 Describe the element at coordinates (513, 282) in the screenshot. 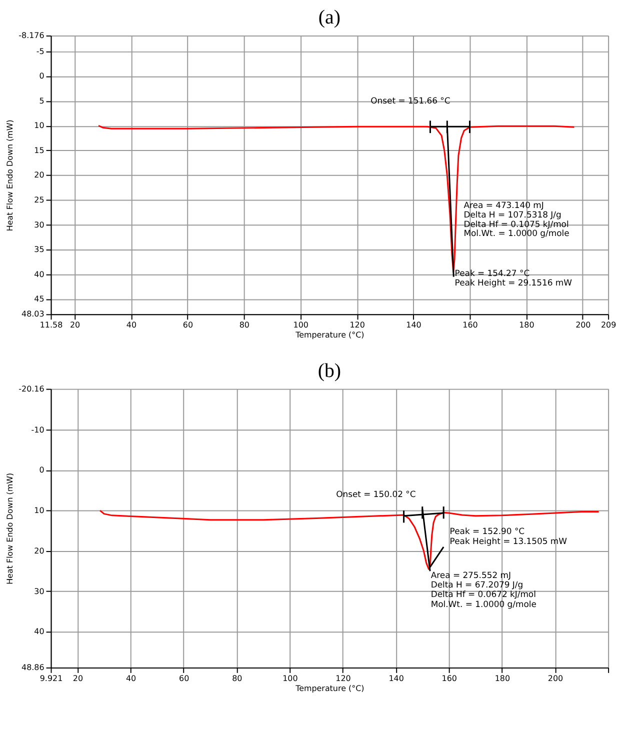

I see `annotation: Peak Height = 29.1516 mW` at that location.